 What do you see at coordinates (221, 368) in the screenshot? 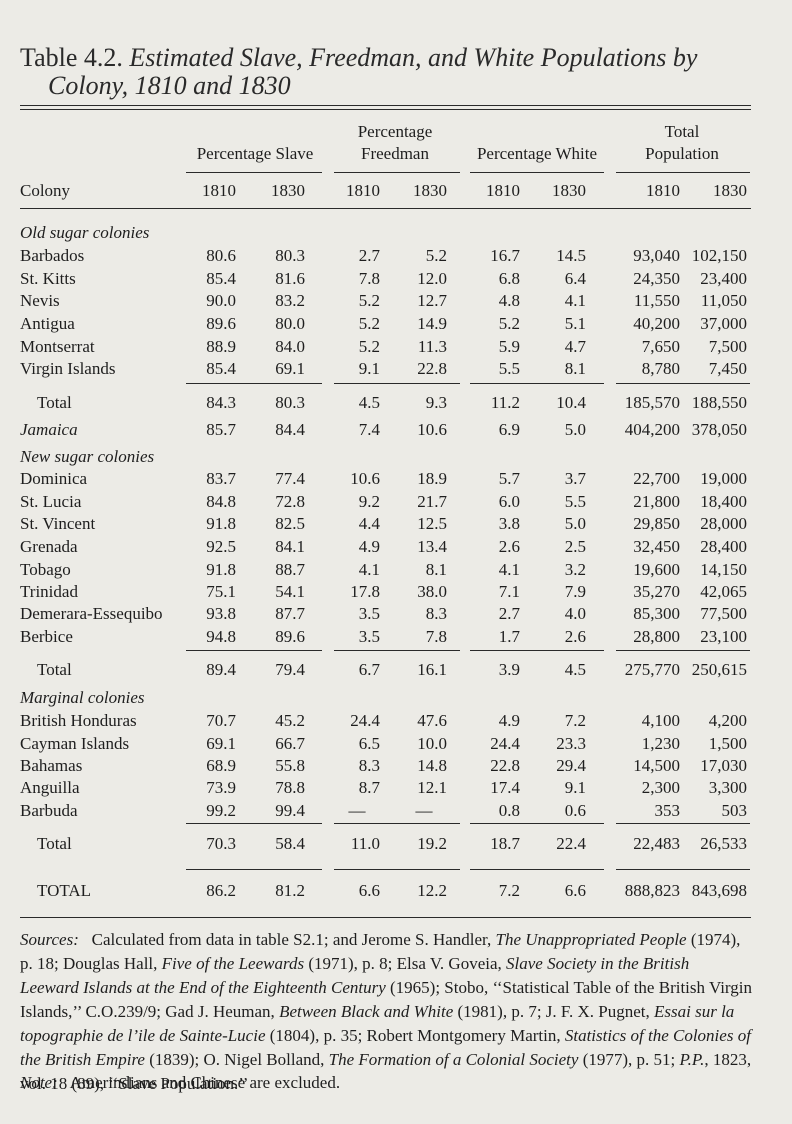
I see `table-cell: 85.4` at bounding box center [221, 368].